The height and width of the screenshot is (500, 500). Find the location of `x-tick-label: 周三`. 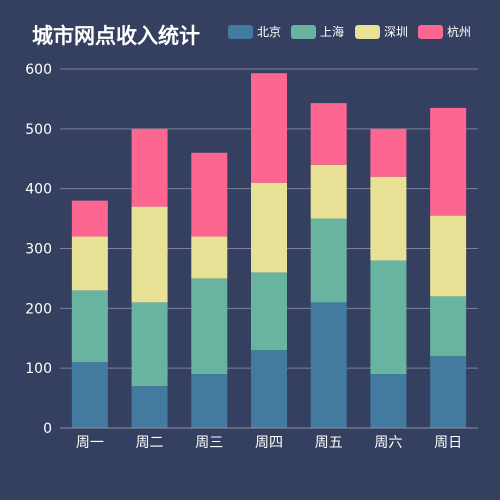

x-tick-label: 周三 is located at coordinates (209, 443).